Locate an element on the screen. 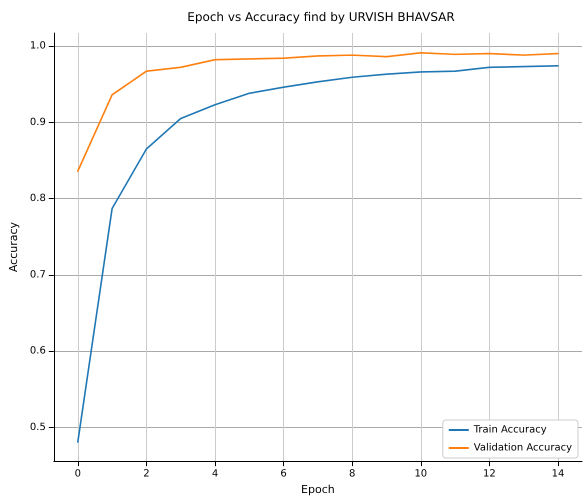 Image resolution: width=588 pixels, height=500 pixels. y-tick-label: 0.8 is located at coordinates (38, 198).